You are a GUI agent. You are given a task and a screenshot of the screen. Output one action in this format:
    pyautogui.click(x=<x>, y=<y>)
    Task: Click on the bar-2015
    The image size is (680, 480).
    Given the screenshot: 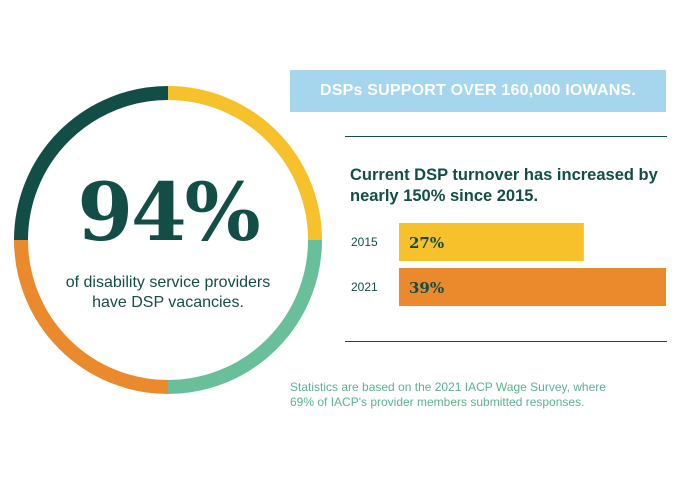 What is the action you would take?
    pyautogui.click(x=491, y=242)
    